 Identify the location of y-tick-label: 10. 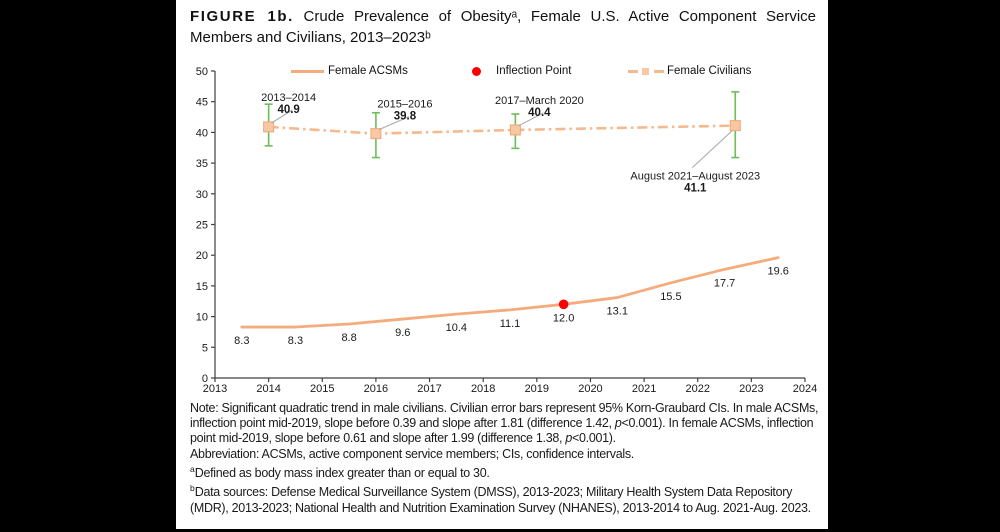
(202, 318).